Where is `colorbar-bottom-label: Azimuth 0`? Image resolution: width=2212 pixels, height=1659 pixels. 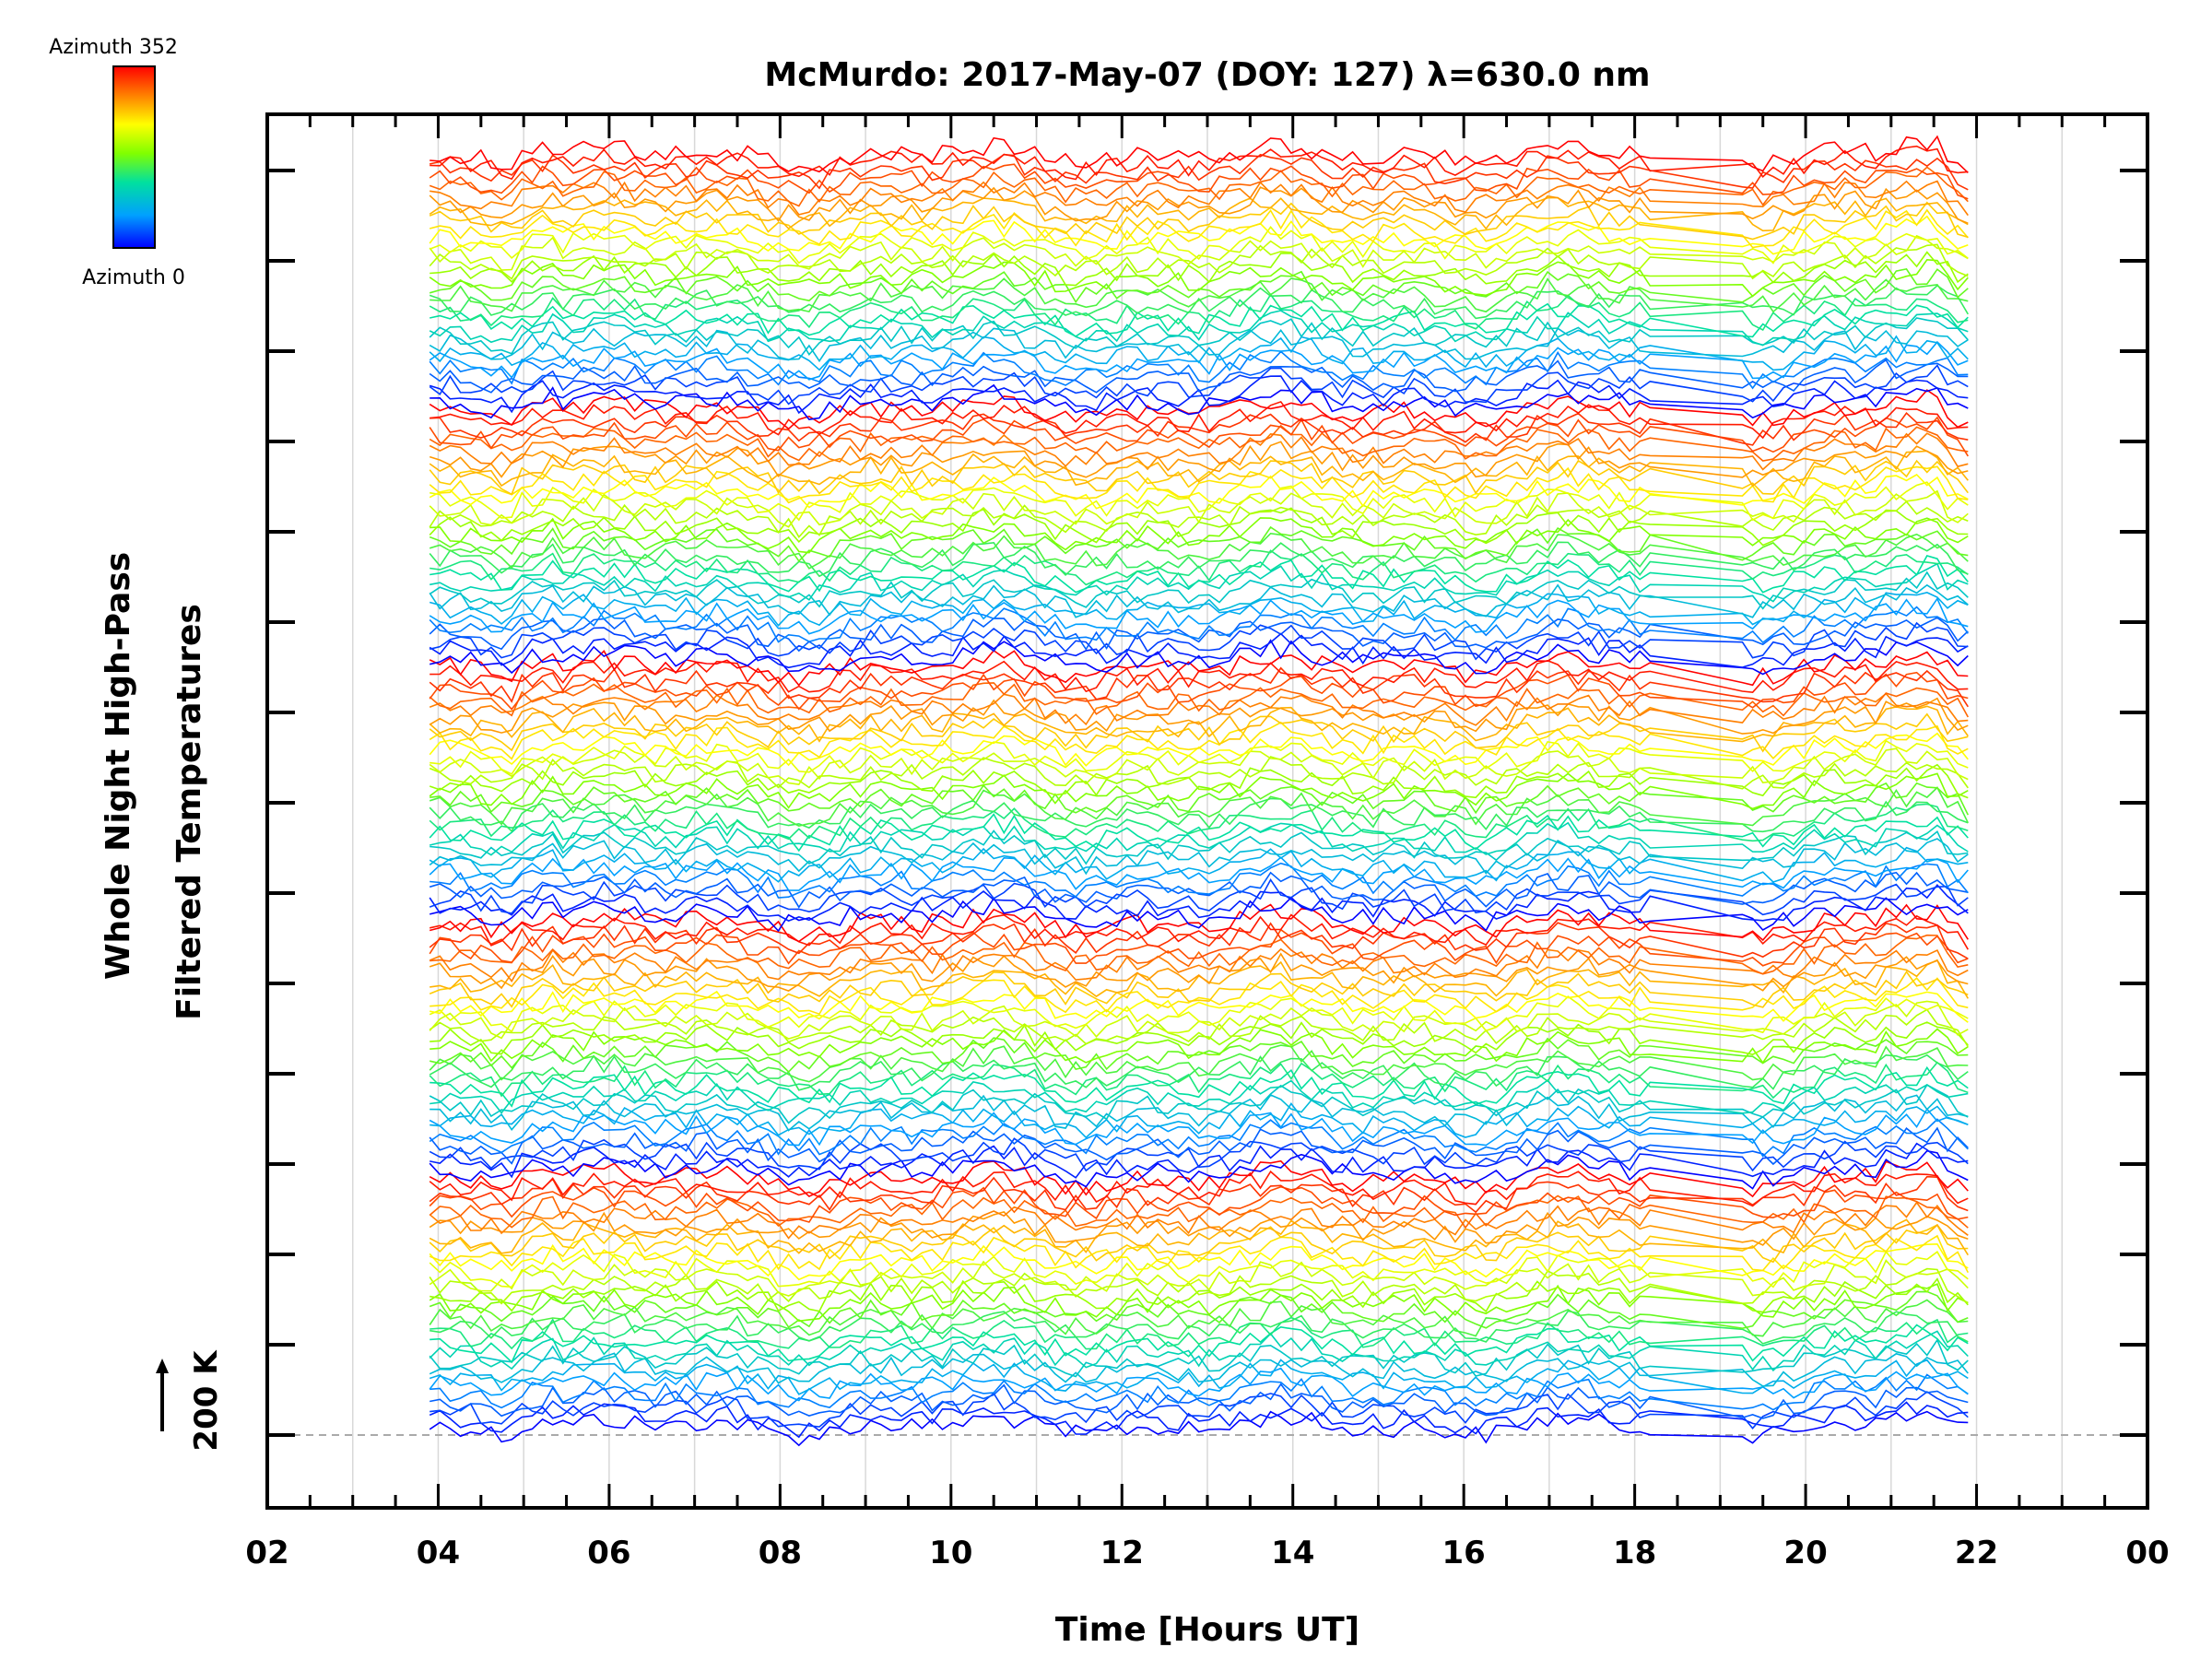
colorbar-bottom-label: Azimuth 0 is located at coordinates (133, 277).